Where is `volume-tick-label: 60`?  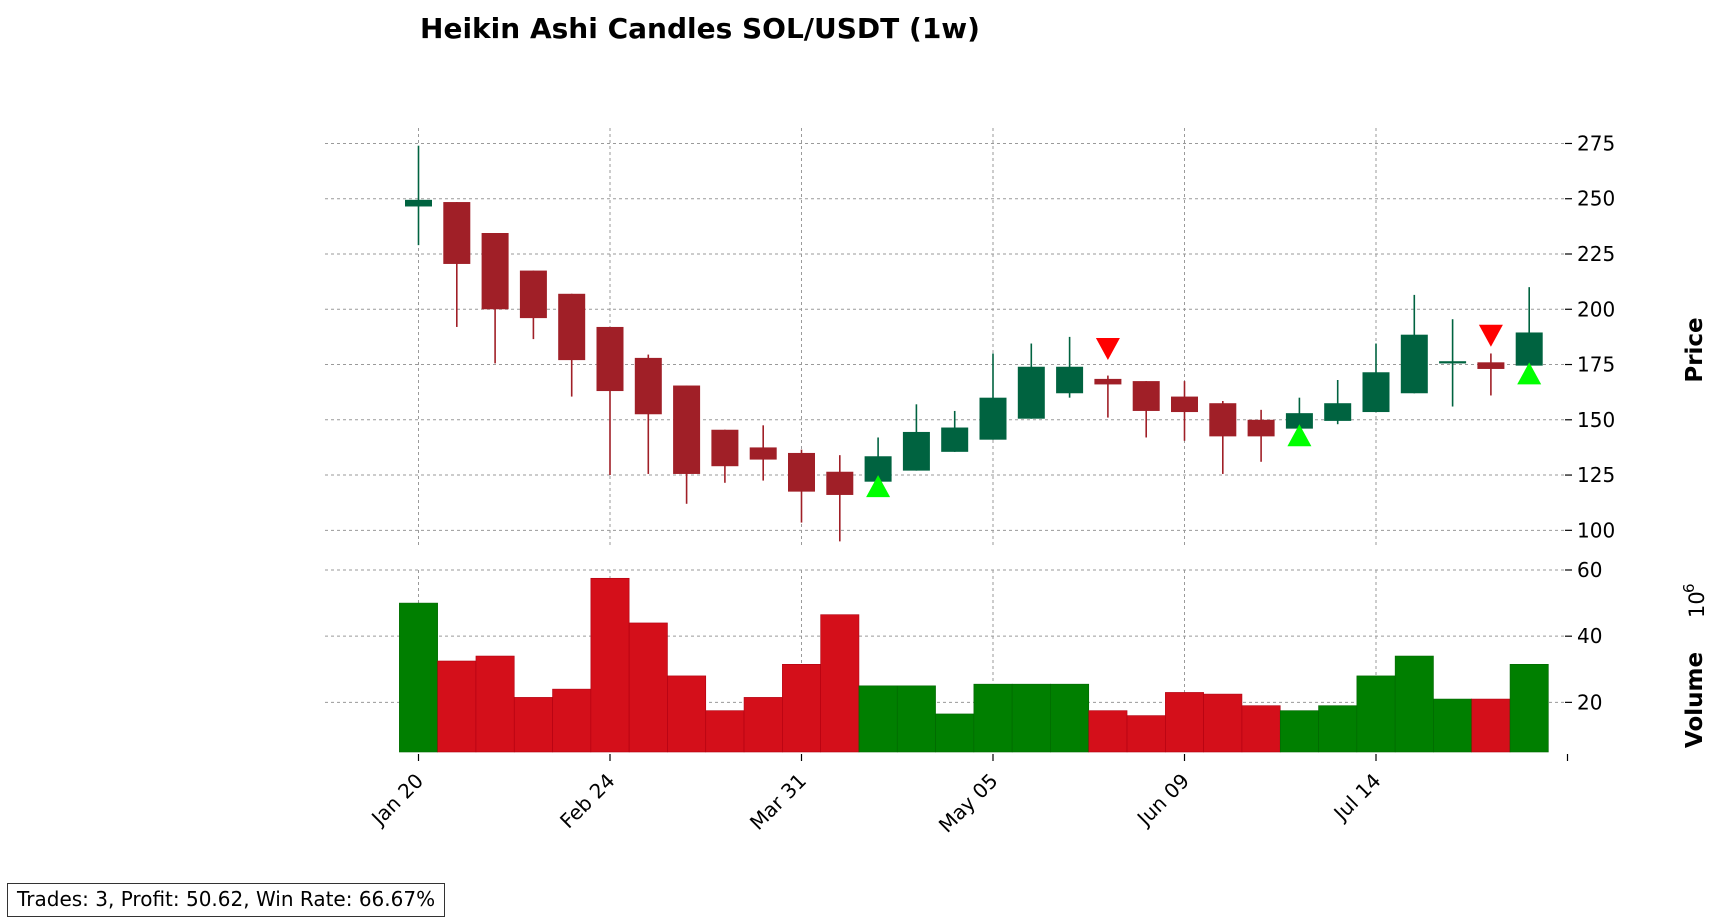
volume-tick-label: 60 is located at coordinates (1589, 570).